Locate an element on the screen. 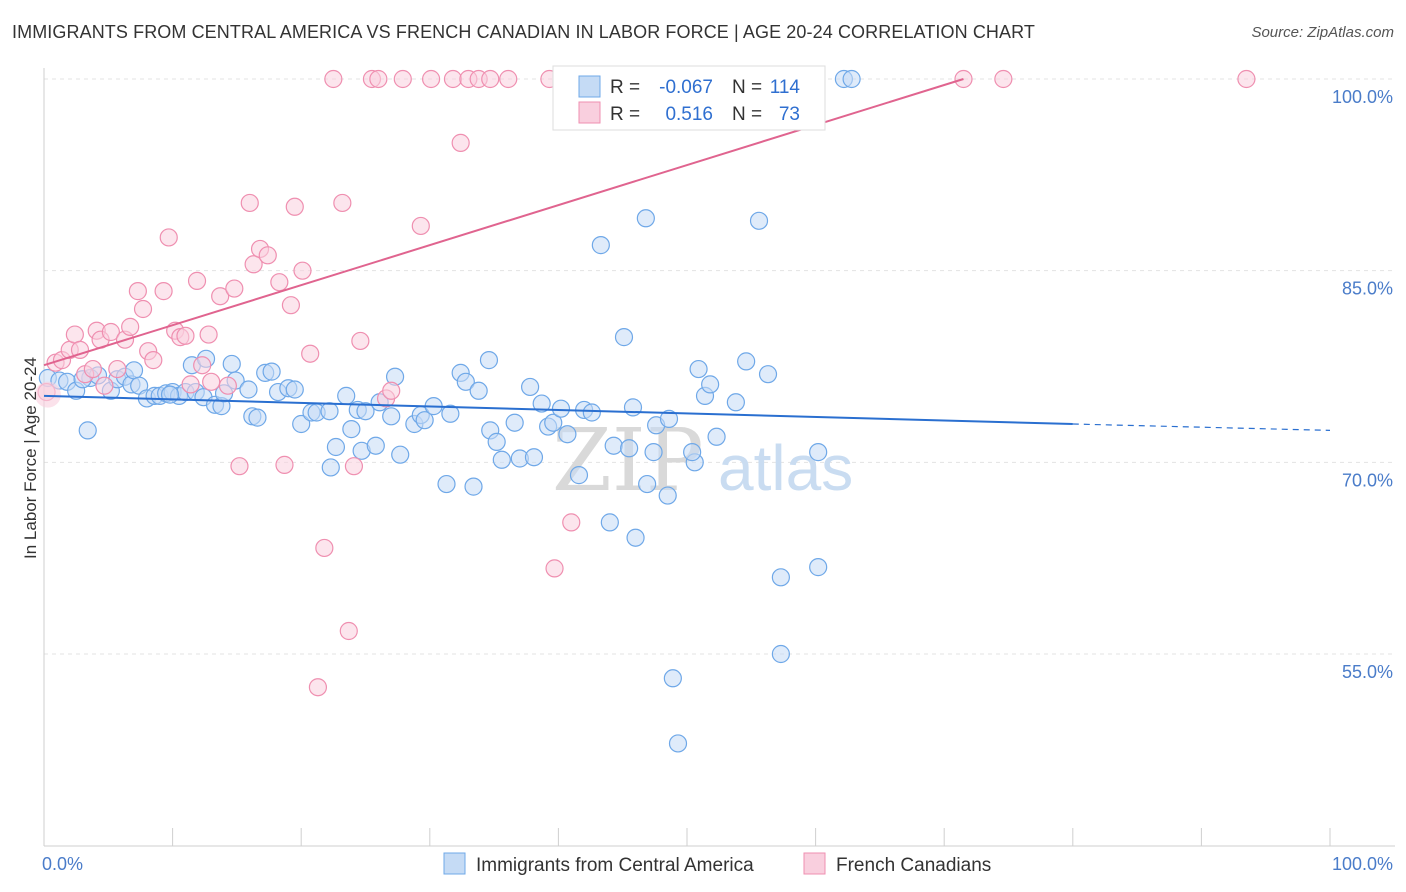 This screenshot has width=1406, height=892. bottom-legend-swatch-blue is located at coordinates (454, 863).